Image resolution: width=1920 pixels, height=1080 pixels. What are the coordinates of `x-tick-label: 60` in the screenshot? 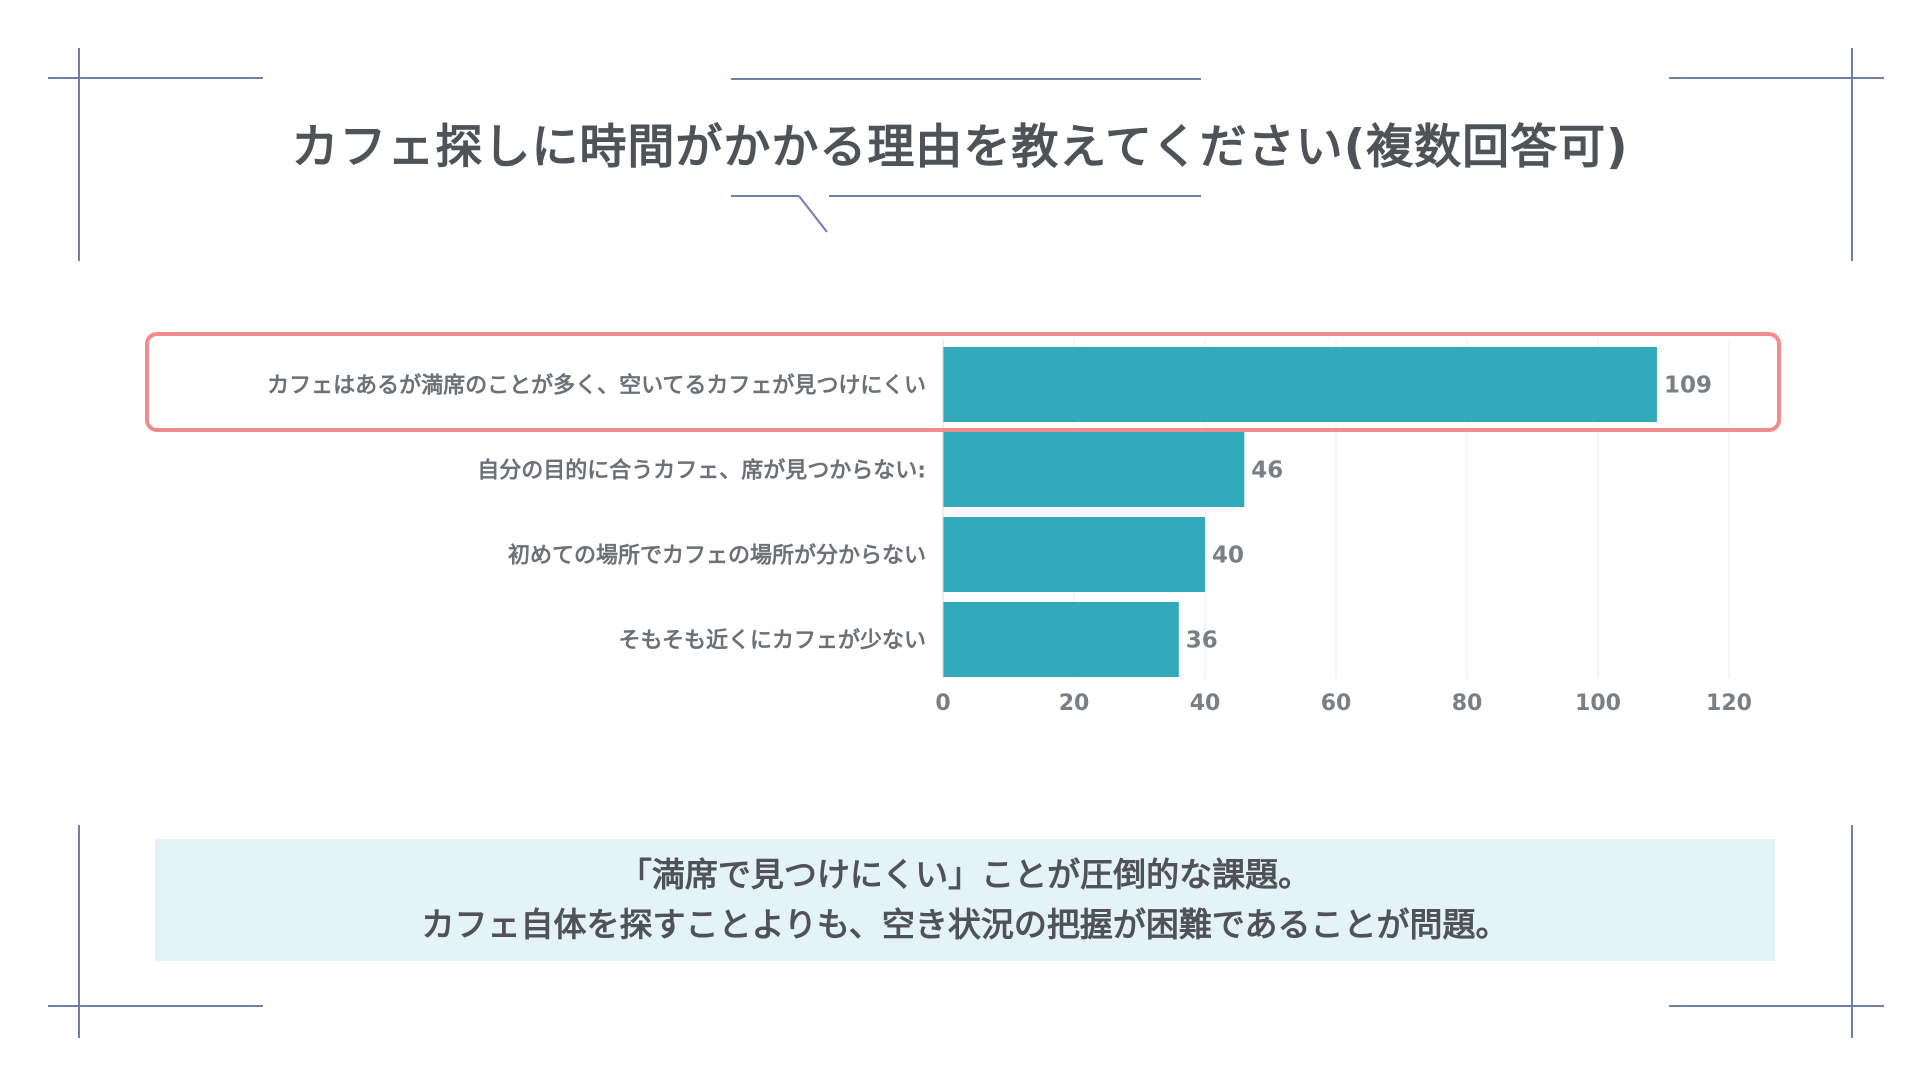 It's located at (1336, 703).